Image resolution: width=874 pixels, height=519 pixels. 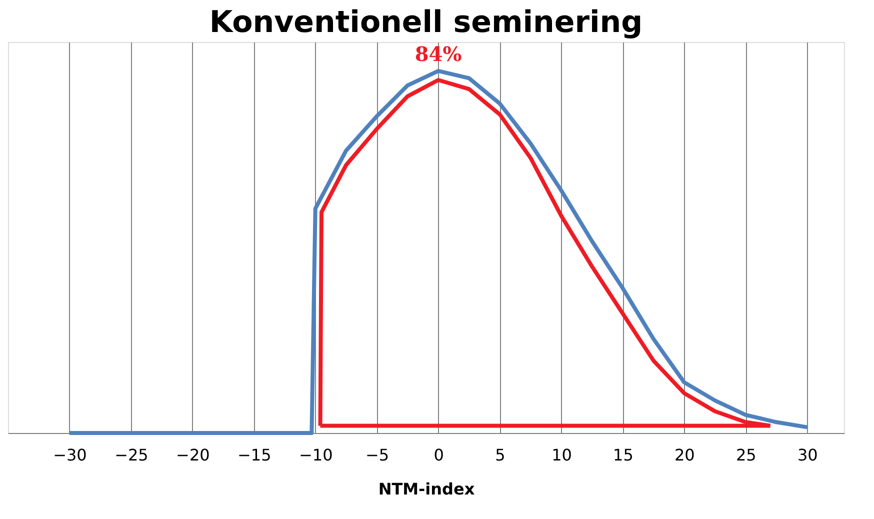 I want to click on x-tick-label: −10, so click(x=315, y=455).